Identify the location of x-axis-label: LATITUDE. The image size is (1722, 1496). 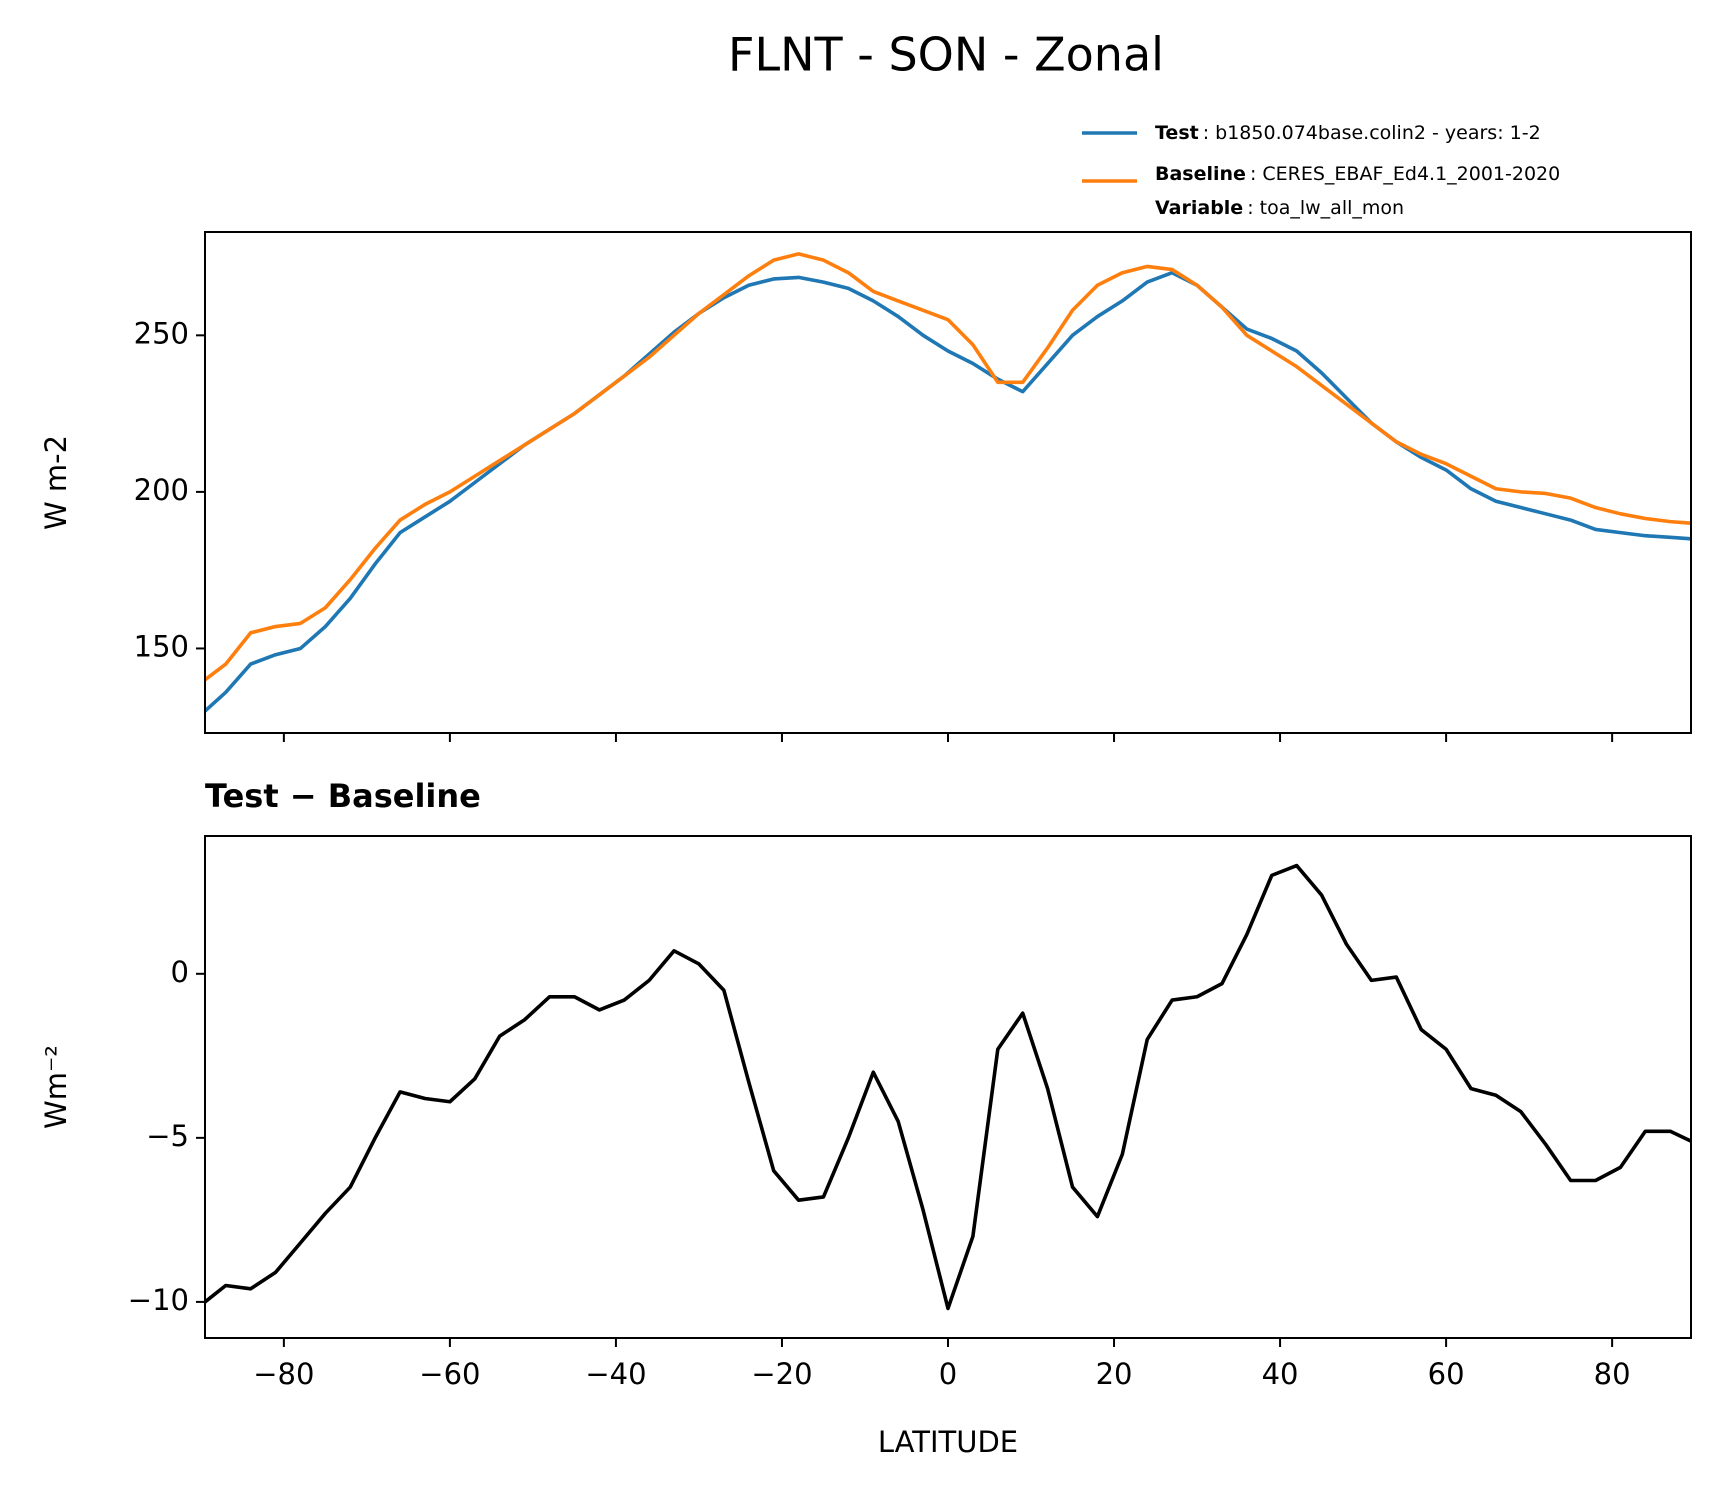
(948, 1442).